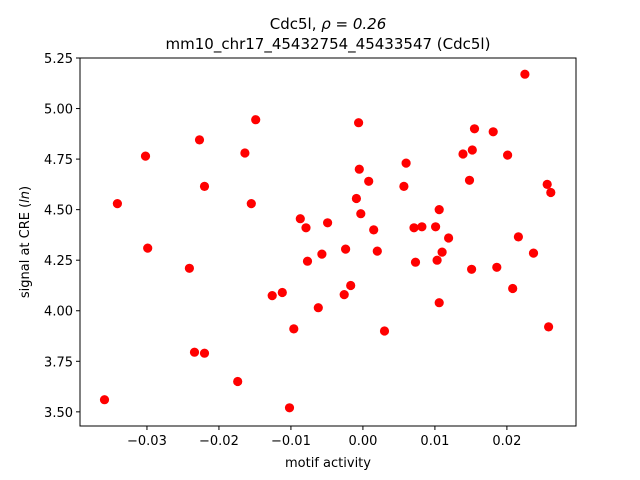 The height and width of the screenshot is (480, 640). I want to click on title-rho: ρ = 0.26, so click(353, 24).